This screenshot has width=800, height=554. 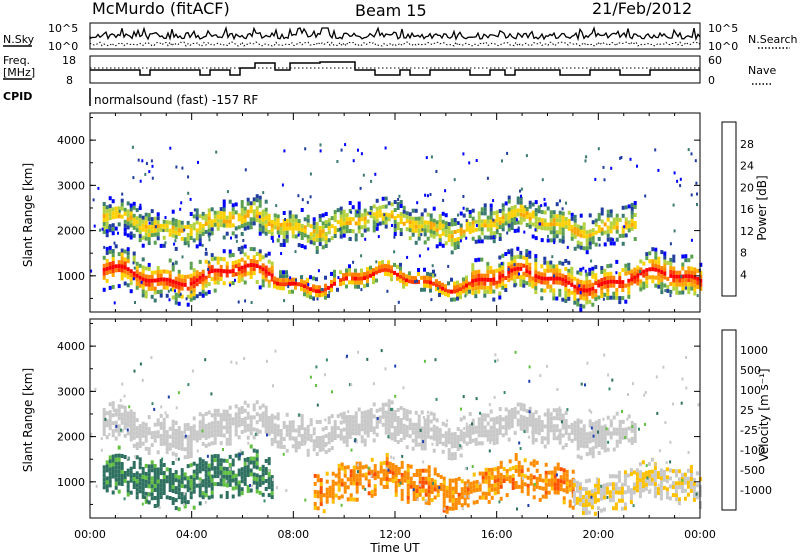 What do you see at coordinates (63, 46) in the screenshot?
I see `nsky-tick-bottom: 10^0` at bounding box center [63, 46].